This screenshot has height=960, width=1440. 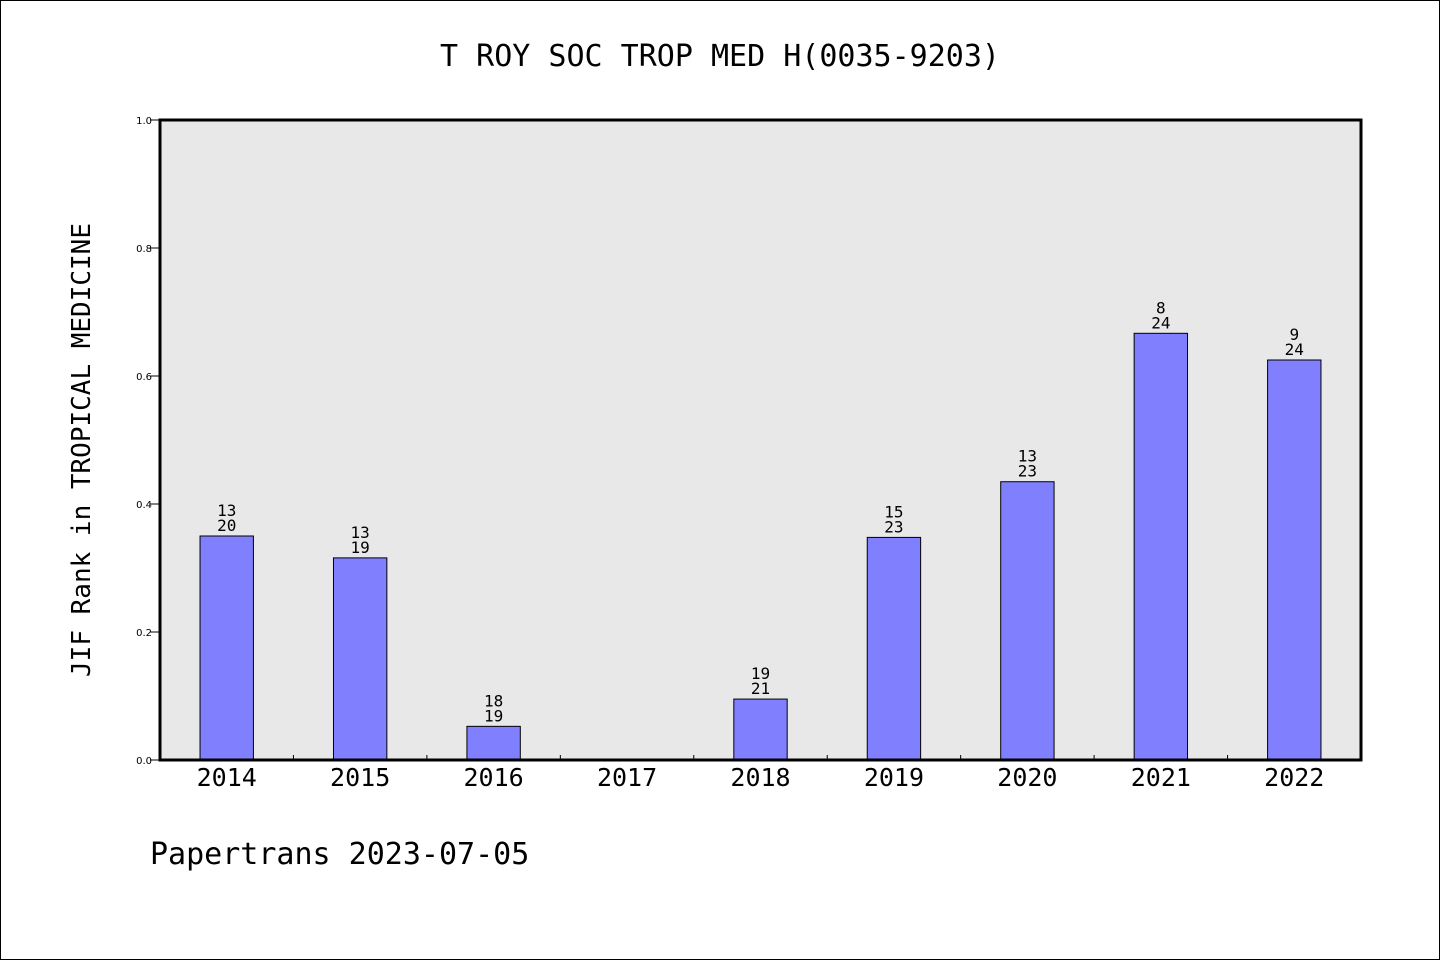 I want to click on x-tick-label: 2020, so click(x=1027, y=777).